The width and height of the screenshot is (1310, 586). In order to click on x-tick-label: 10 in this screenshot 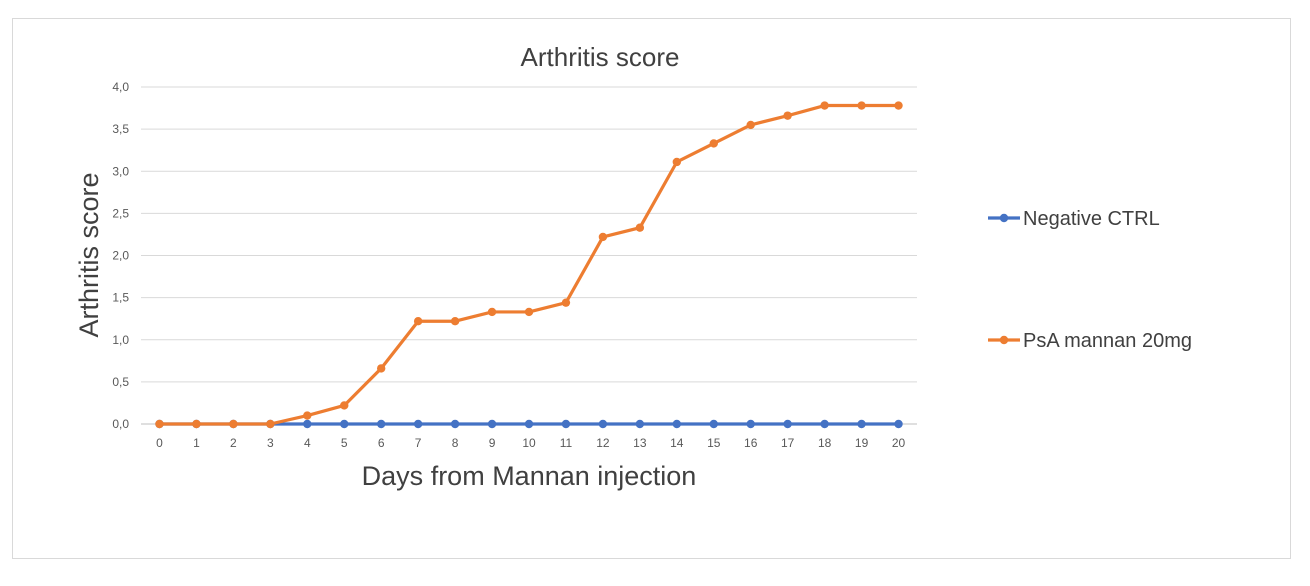, I will do `click(529, 443)`.